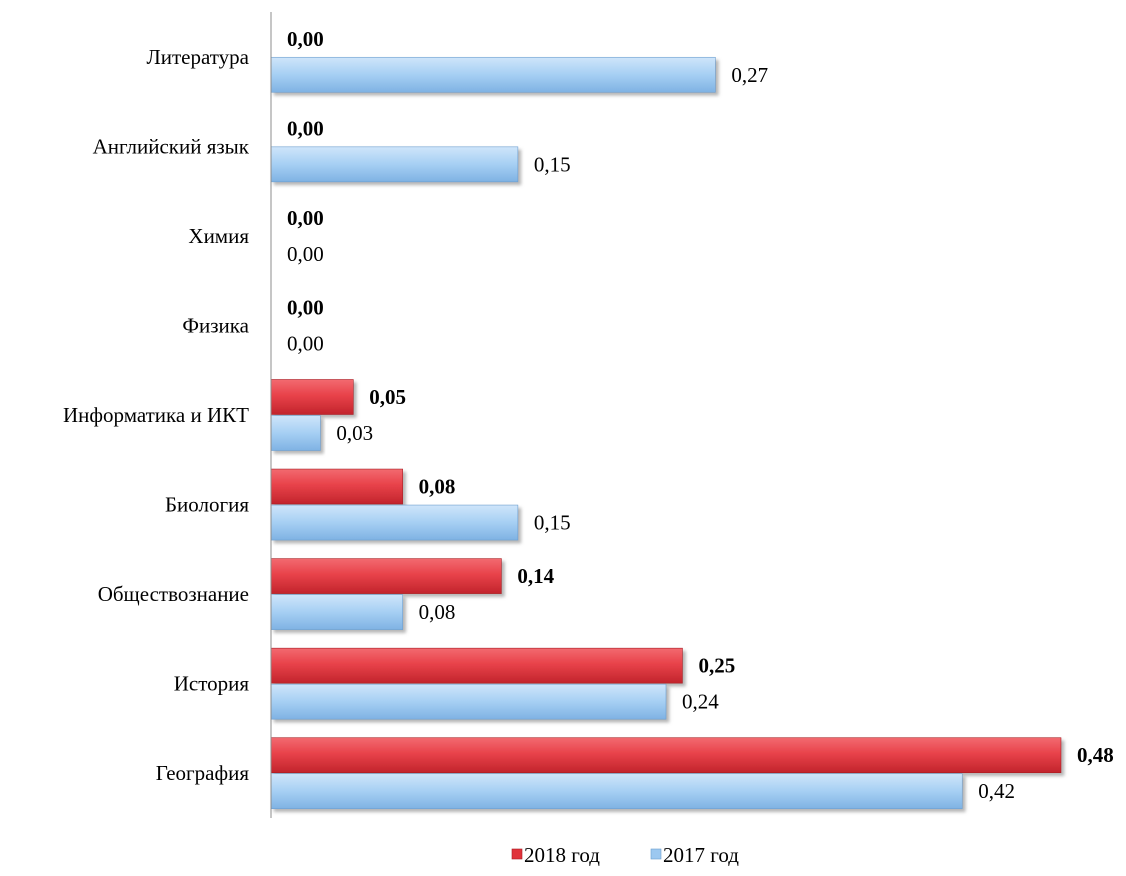  Describe the element at coordinates (215, 325) in the screenshot. I see `category-label: Физика` at that location.